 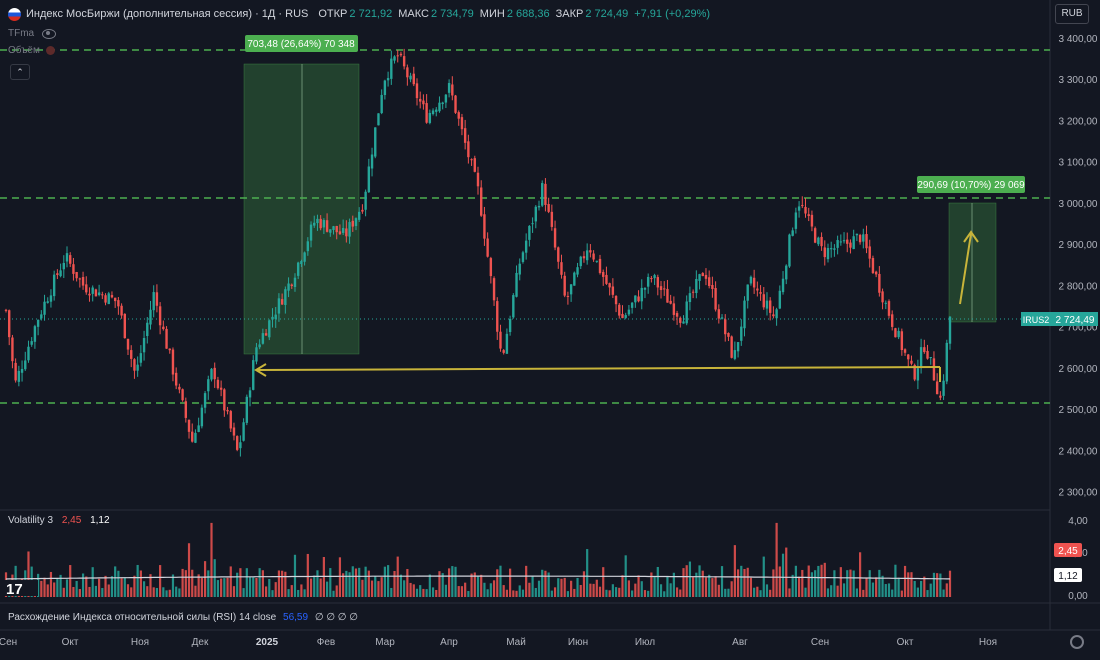 I want to click on price-tick-label: 2 900,00, so click(x=1078, y=245).